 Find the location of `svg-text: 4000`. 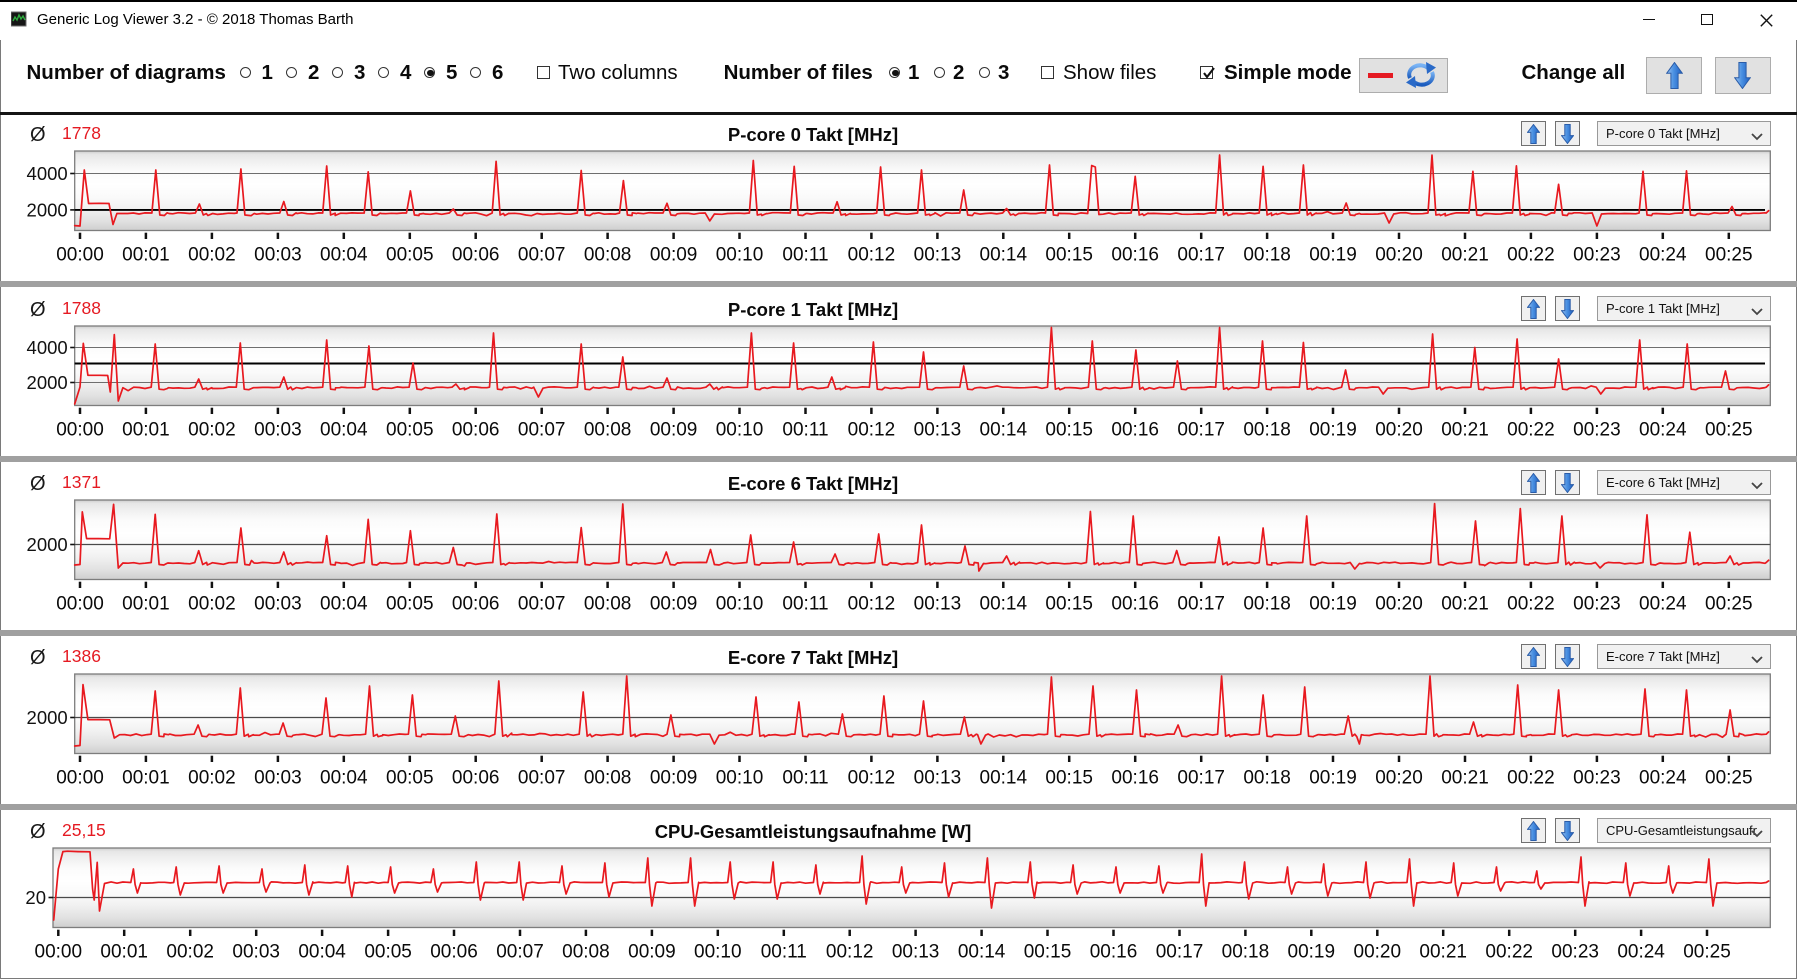

svg-text: 4000 is located at coordinates (47, 173).